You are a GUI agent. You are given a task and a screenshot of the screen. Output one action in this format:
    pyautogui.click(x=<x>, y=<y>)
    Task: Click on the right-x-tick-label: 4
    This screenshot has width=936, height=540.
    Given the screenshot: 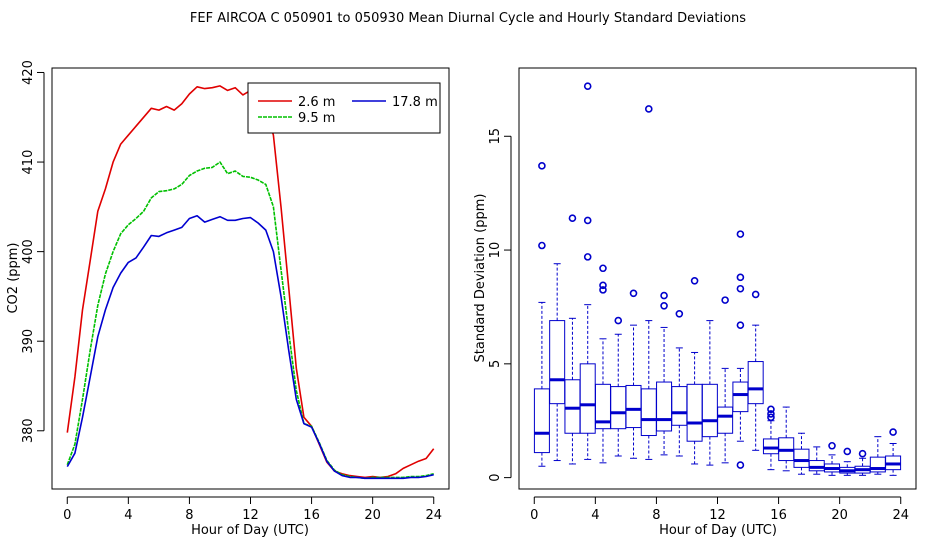 What is the action you would take?
    pyautogui.click(x=595, y=515)
    